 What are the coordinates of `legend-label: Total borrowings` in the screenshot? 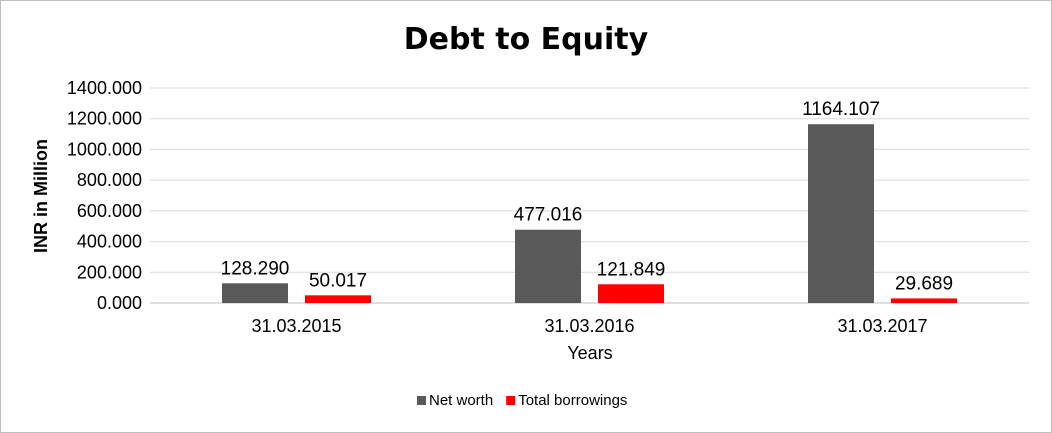 It's located at (572, 400).